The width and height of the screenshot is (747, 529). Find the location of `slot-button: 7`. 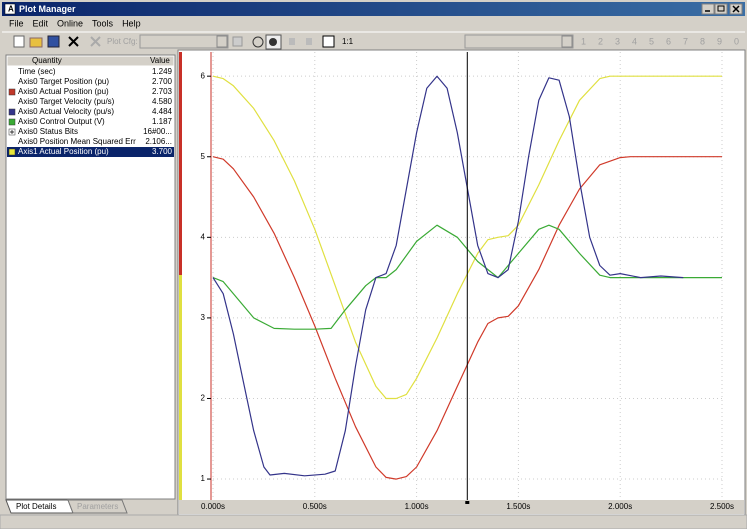

slot-button: 7 is located at coordinates (685, 41).